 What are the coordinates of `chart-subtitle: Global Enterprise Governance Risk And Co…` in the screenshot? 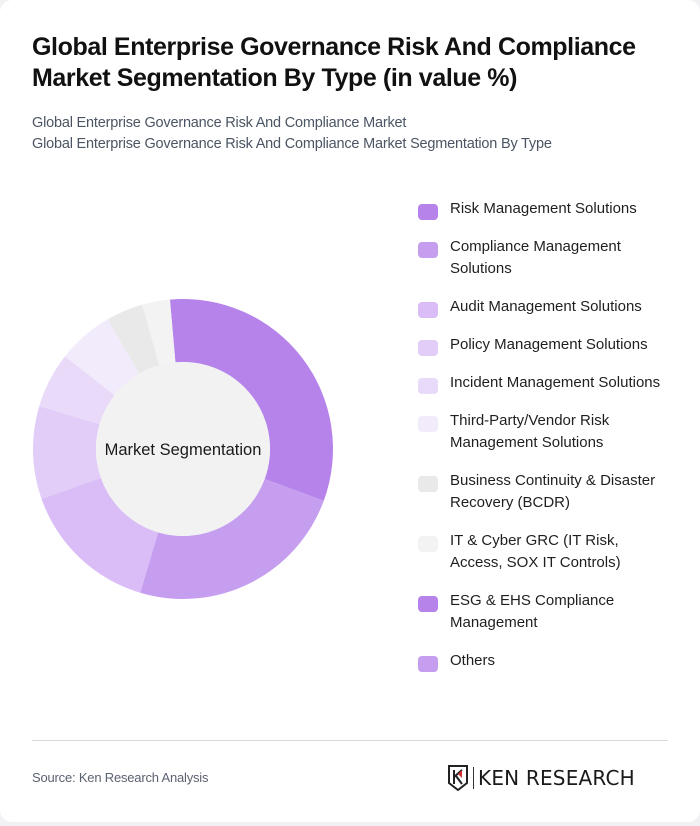 It's located at (352, 134).